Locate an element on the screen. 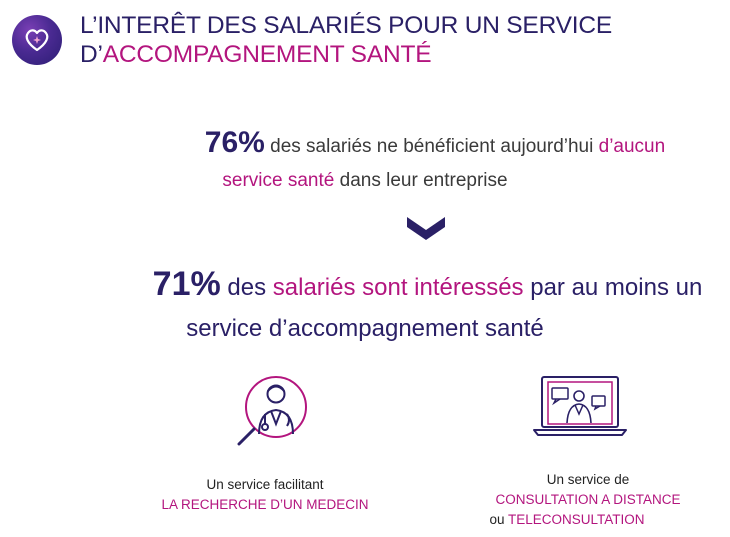  title-line-2: D’ACCOMPAGNEMENT SANTÉ is located at coordinates (346, 54).